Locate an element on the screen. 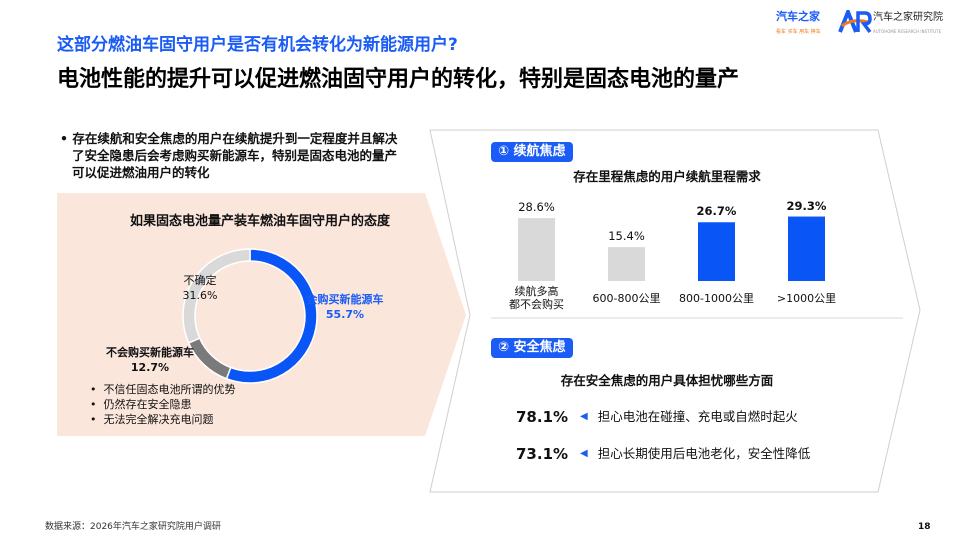 This screenshot has height=540, width=960. slice-label-will-buy: 会购买新能源车 55.7% is located at coordinates (345, 307).